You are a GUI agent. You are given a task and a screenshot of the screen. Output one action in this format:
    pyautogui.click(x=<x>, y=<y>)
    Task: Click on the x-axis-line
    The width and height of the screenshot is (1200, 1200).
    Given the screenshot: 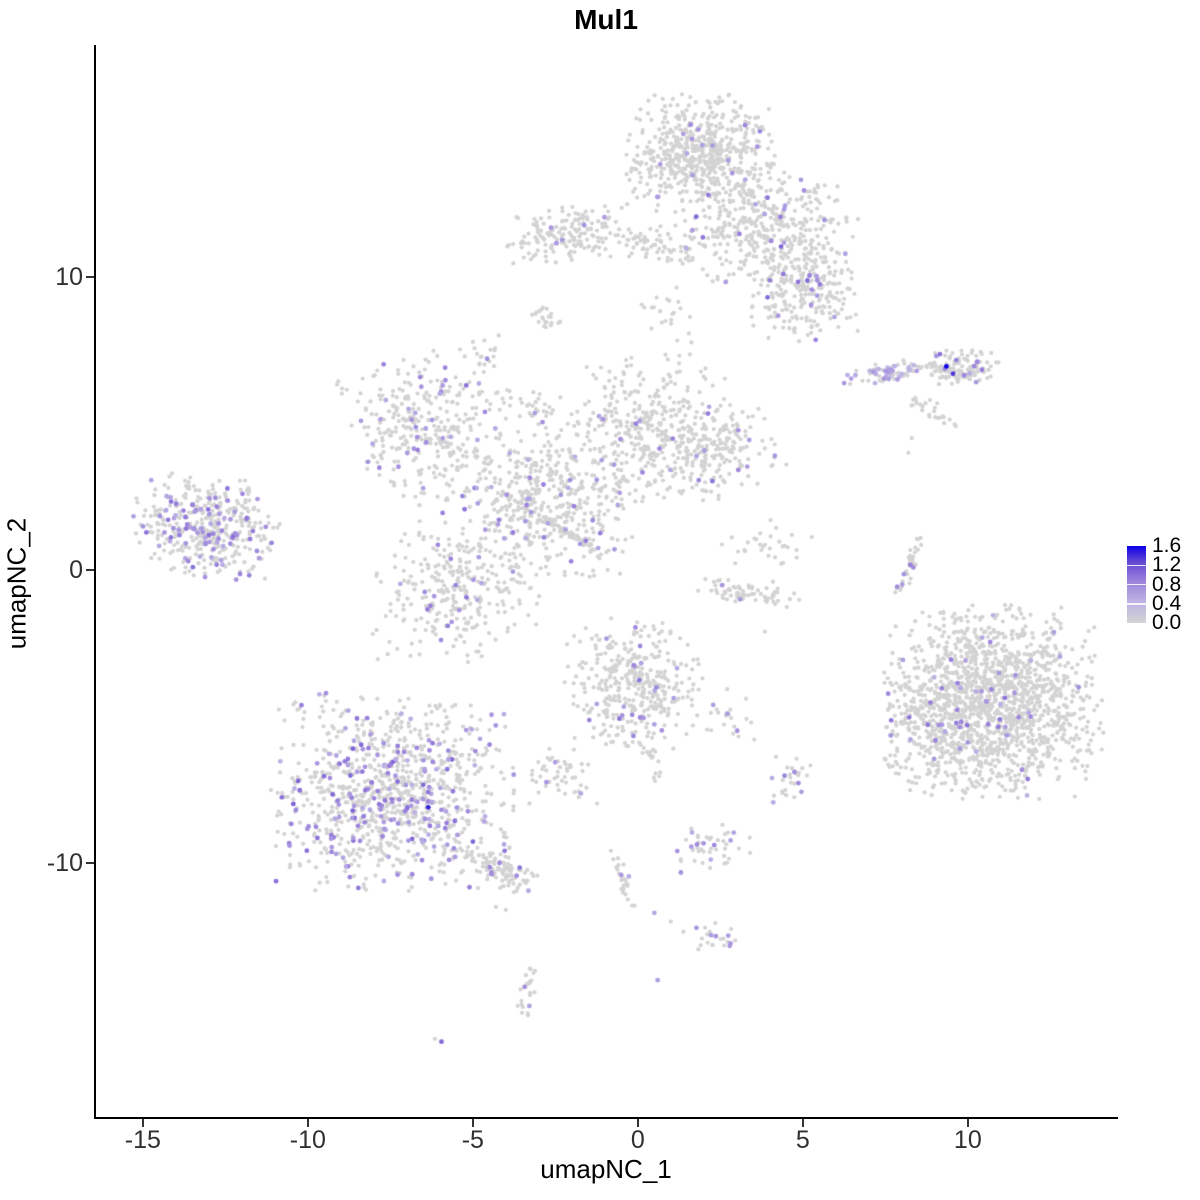 What is the action you would take?
    pyautogui.click(x=606, y=1118)
    